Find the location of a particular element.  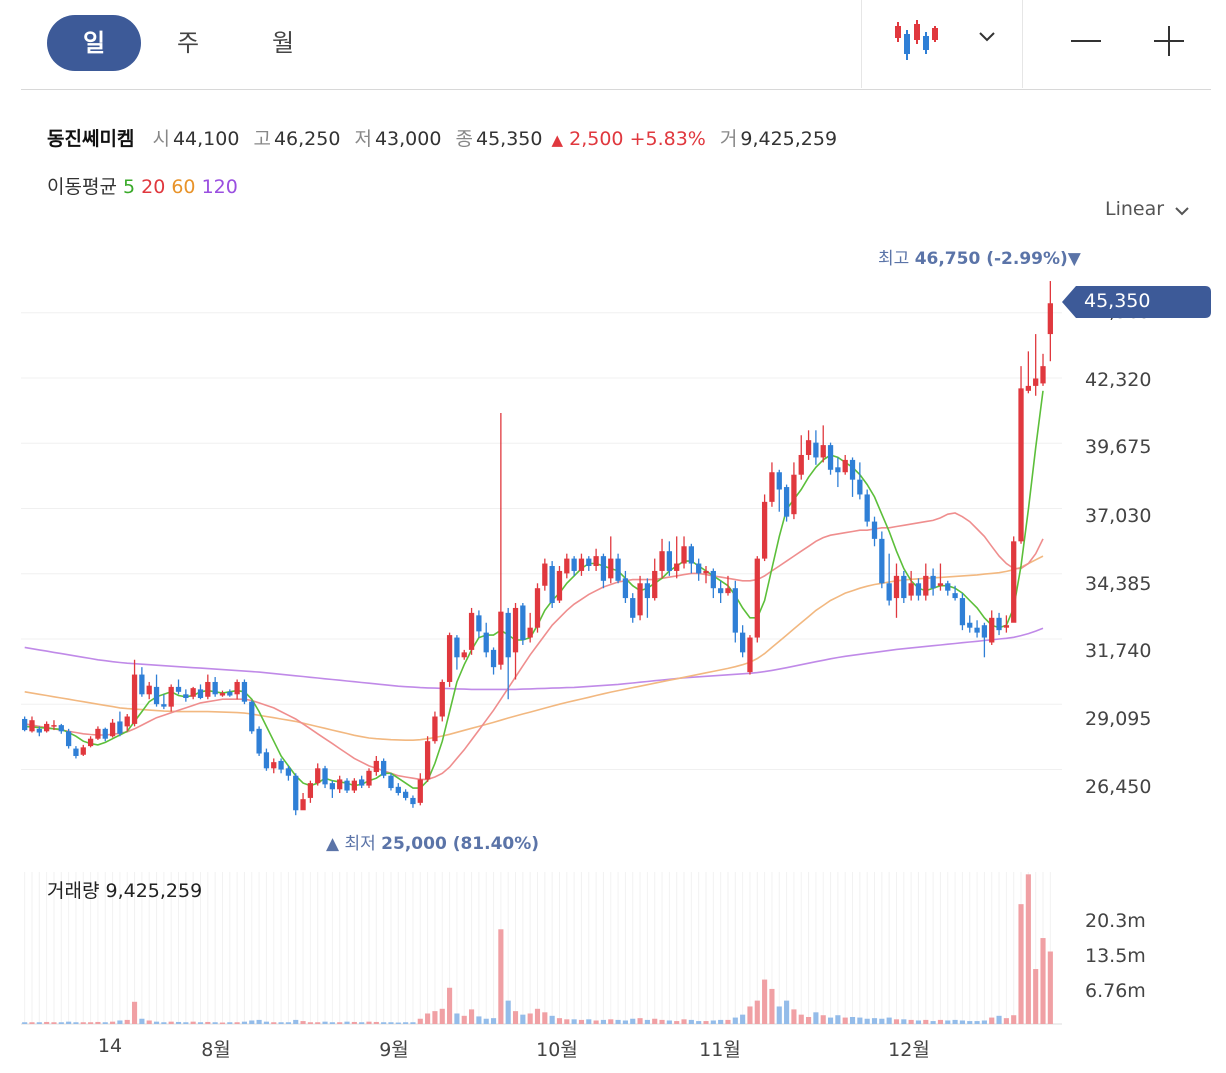

close-value: 45,350 is located at coordinates (509, 139).